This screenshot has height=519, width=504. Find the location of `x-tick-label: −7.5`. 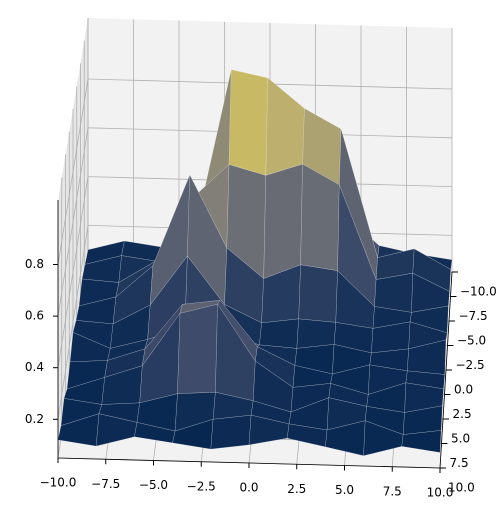

x-tick-label: −7.5 is located at coordinates (105, 484).